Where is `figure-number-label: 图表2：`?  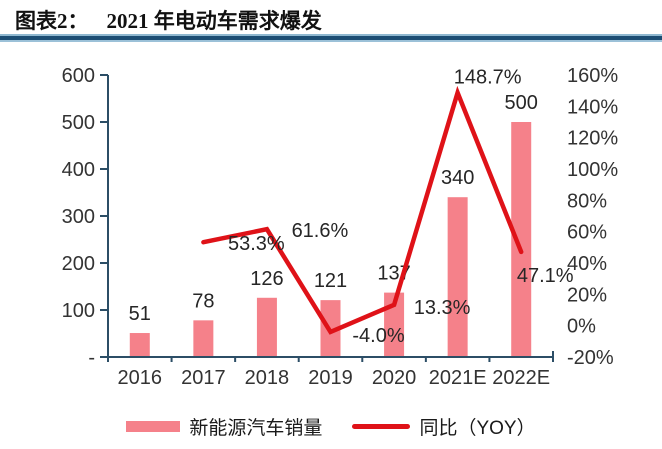 figure-number-label: 图表2： is located at coordinates (52, 21).